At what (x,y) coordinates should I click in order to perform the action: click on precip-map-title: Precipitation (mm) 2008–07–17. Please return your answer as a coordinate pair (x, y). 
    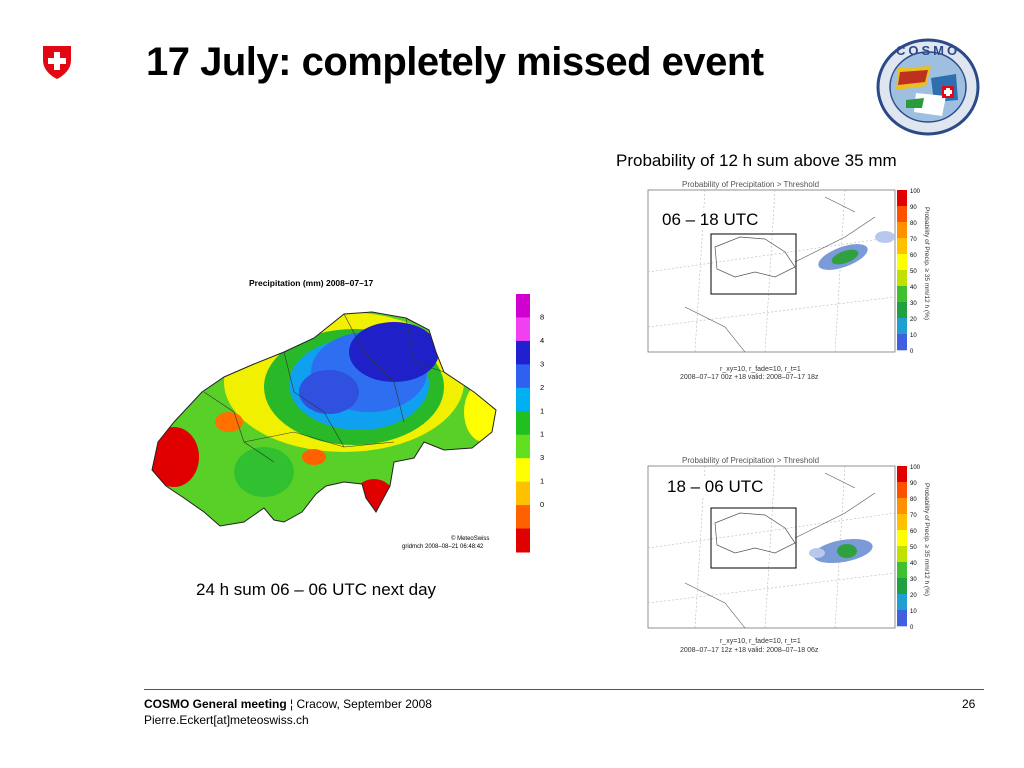
    Looking at the image, I should click on (311, 283).